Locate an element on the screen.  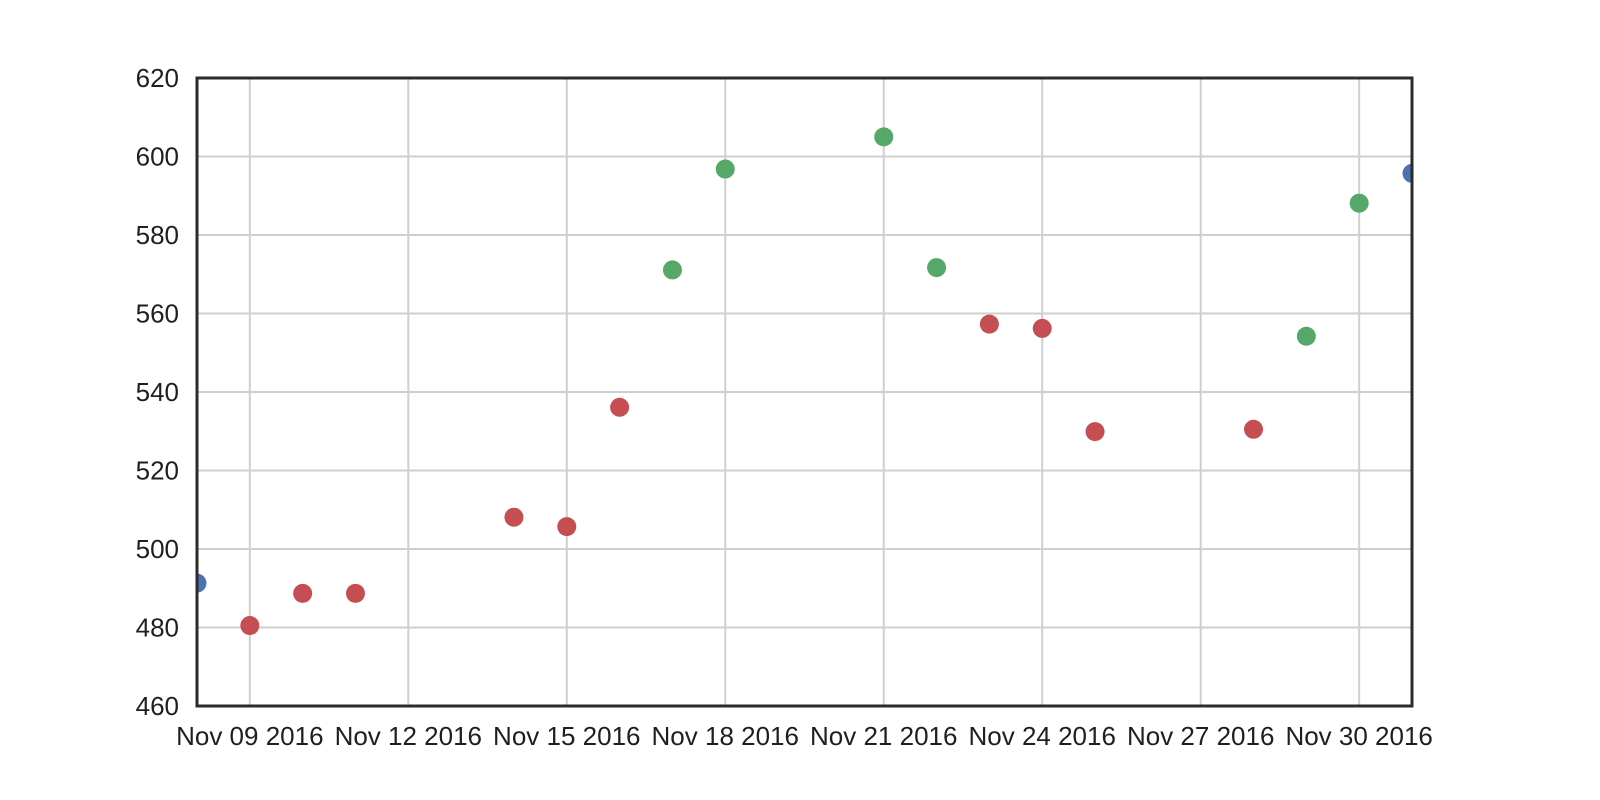
y-tick-label: 540 is located at coordinates (157, 392).